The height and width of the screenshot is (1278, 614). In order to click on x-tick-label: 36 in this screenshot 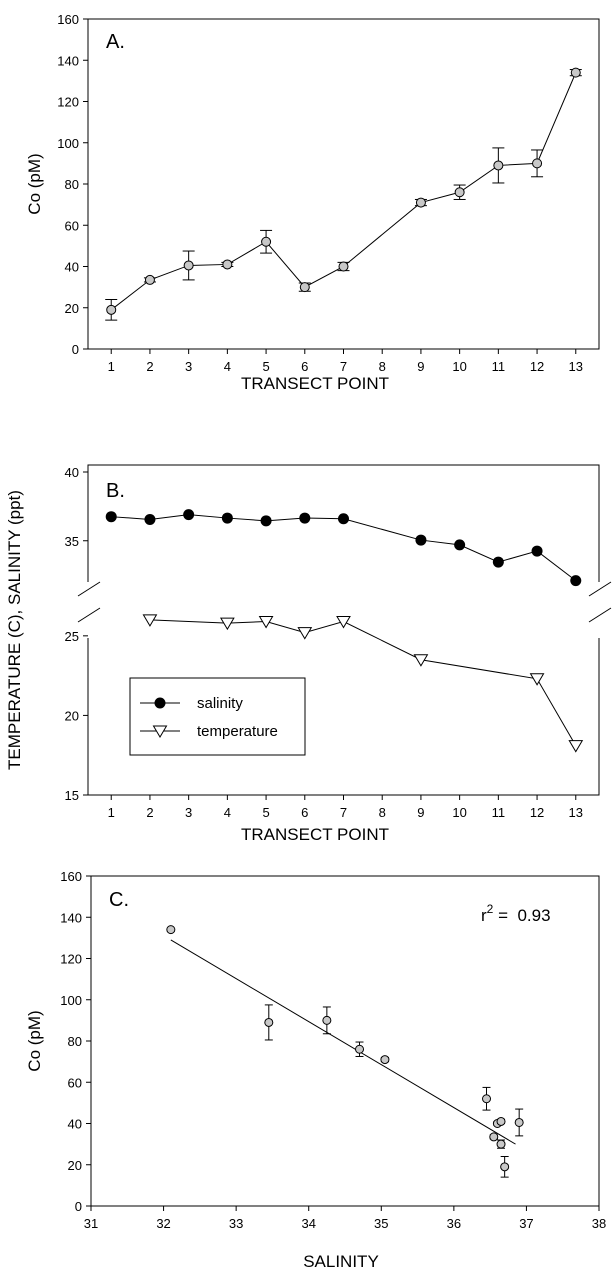, I will do `click(454, 1223)`.